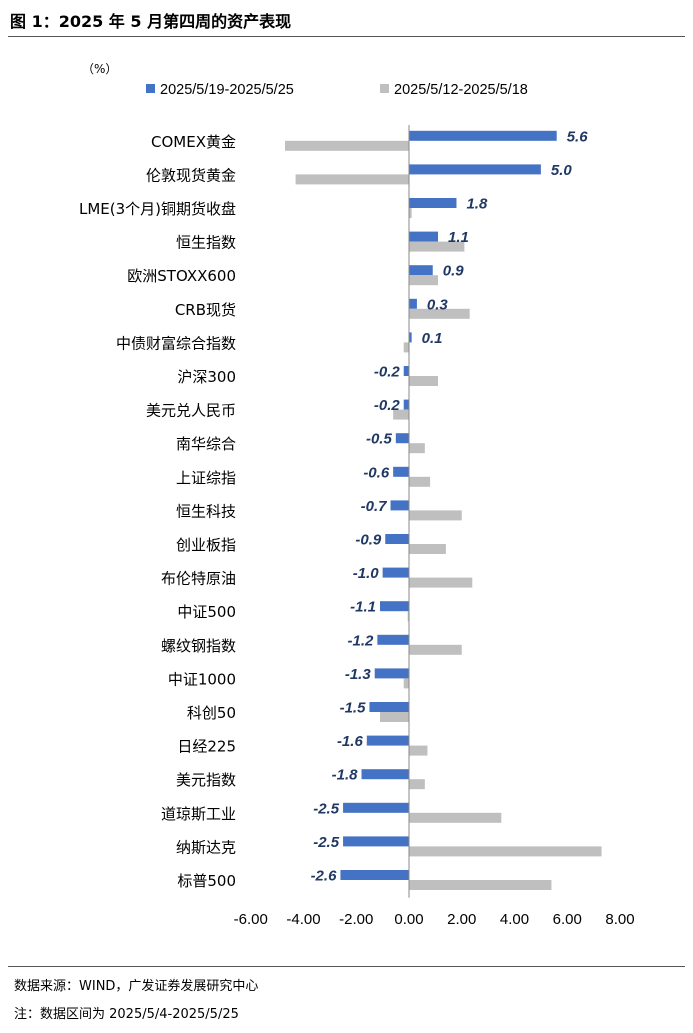 Image resolution: width=693 pixels, height=1033 pixels. I want to click on category-label: 道琼斯工业, so click(198, 814).